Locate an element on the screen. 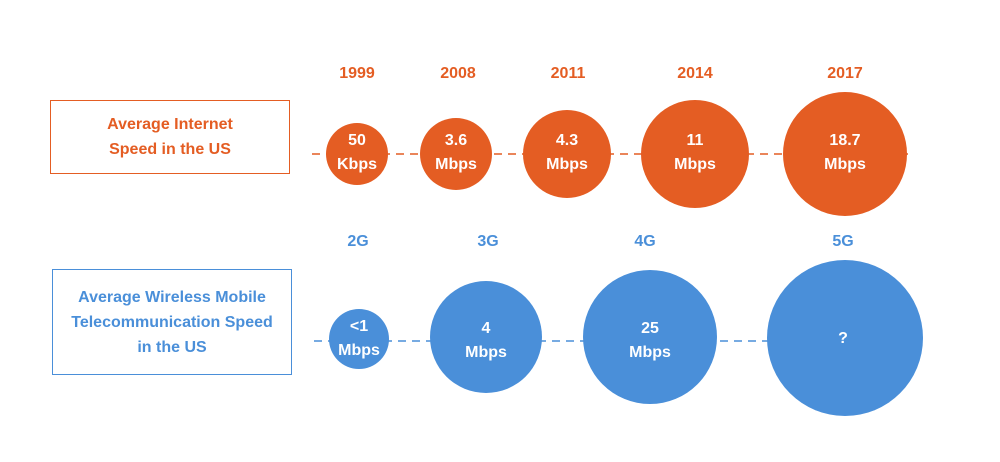  internet-item-2008: 2008 3.6 Mbps is located at coordinates (456, 127).